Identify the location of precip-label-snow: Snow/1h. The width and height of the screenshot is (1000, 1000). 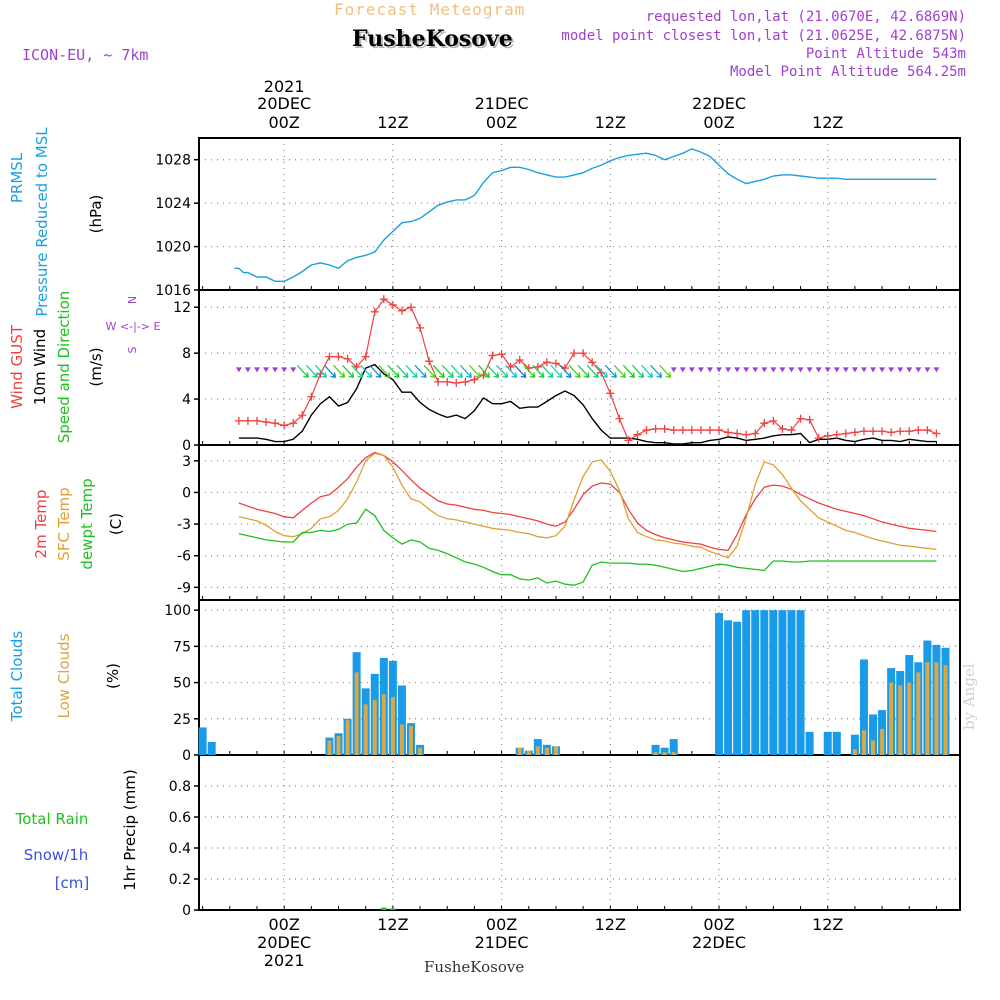
(56, 855).